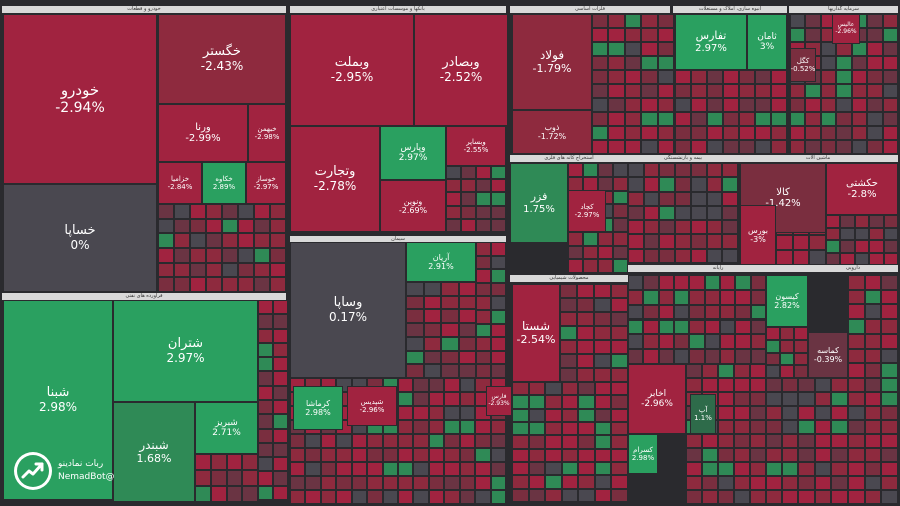 The width and height of the screenshot is (900, 506). Describe the element at coordinates (413, 206) in the screenshot. I see `heatmap-tile: ونوین -2.69%` at that location.